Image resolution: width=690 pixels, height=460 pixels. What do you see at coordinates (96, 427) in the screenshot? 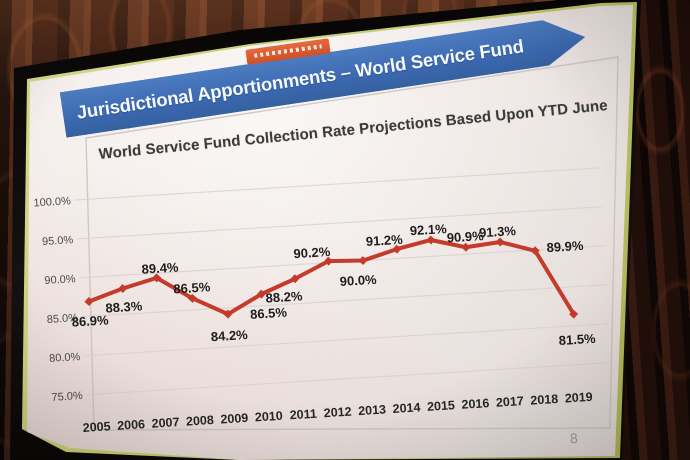
I see `x-tick-label: 2005` at bounding box center [96, 427].